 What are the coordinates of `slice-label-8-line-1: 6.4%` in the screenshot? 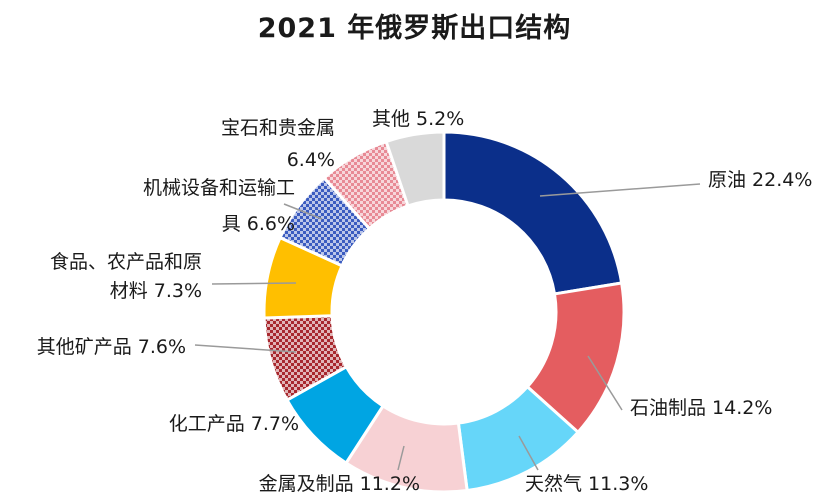 It's located at (311, 160).